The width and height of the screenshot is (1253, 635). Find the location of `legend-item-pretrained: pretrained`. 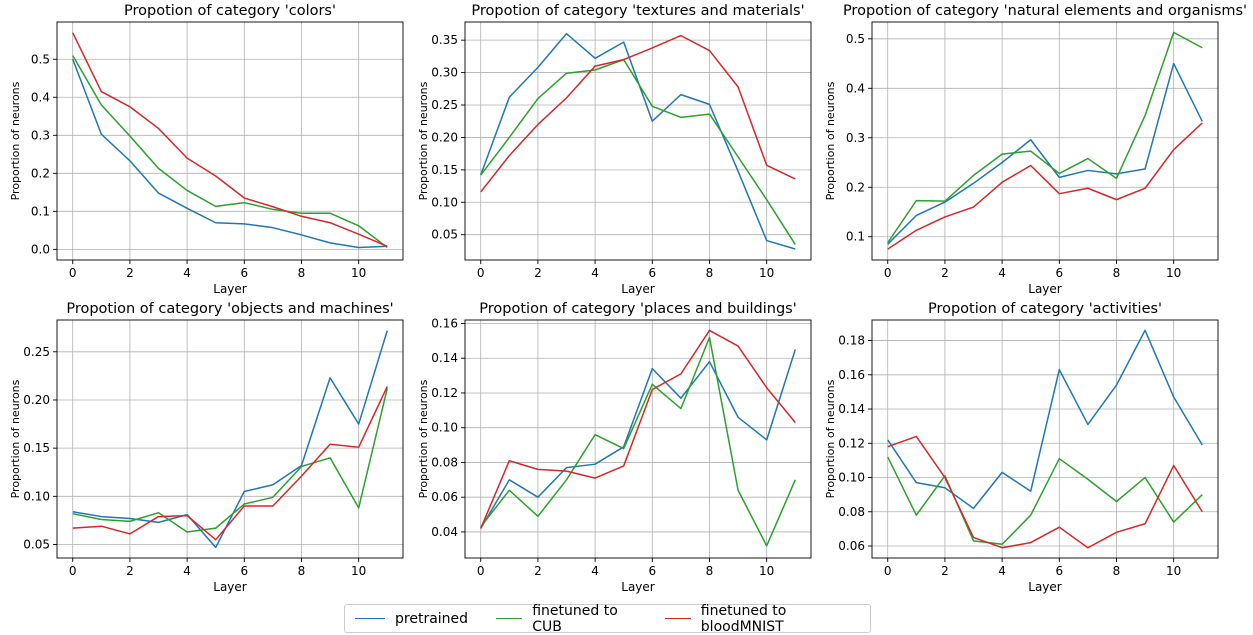

legend-item-pretrained: pretrained is located at coordinates (411, 619).